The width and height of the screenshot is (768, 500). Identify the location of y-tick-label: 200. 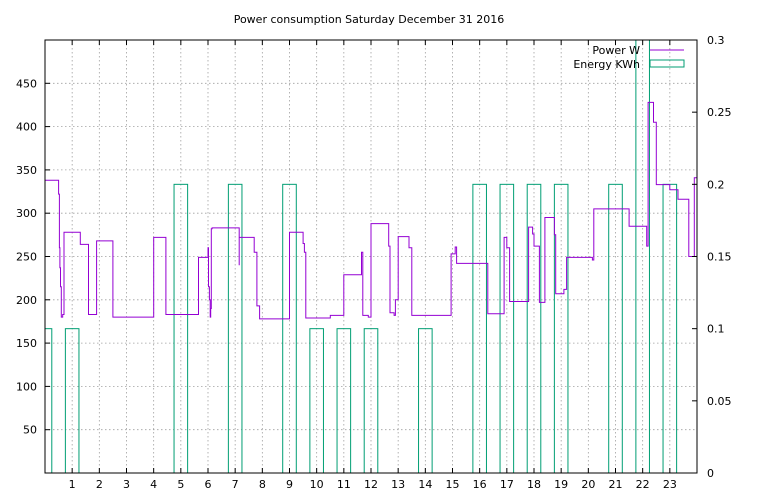
(26, 300).